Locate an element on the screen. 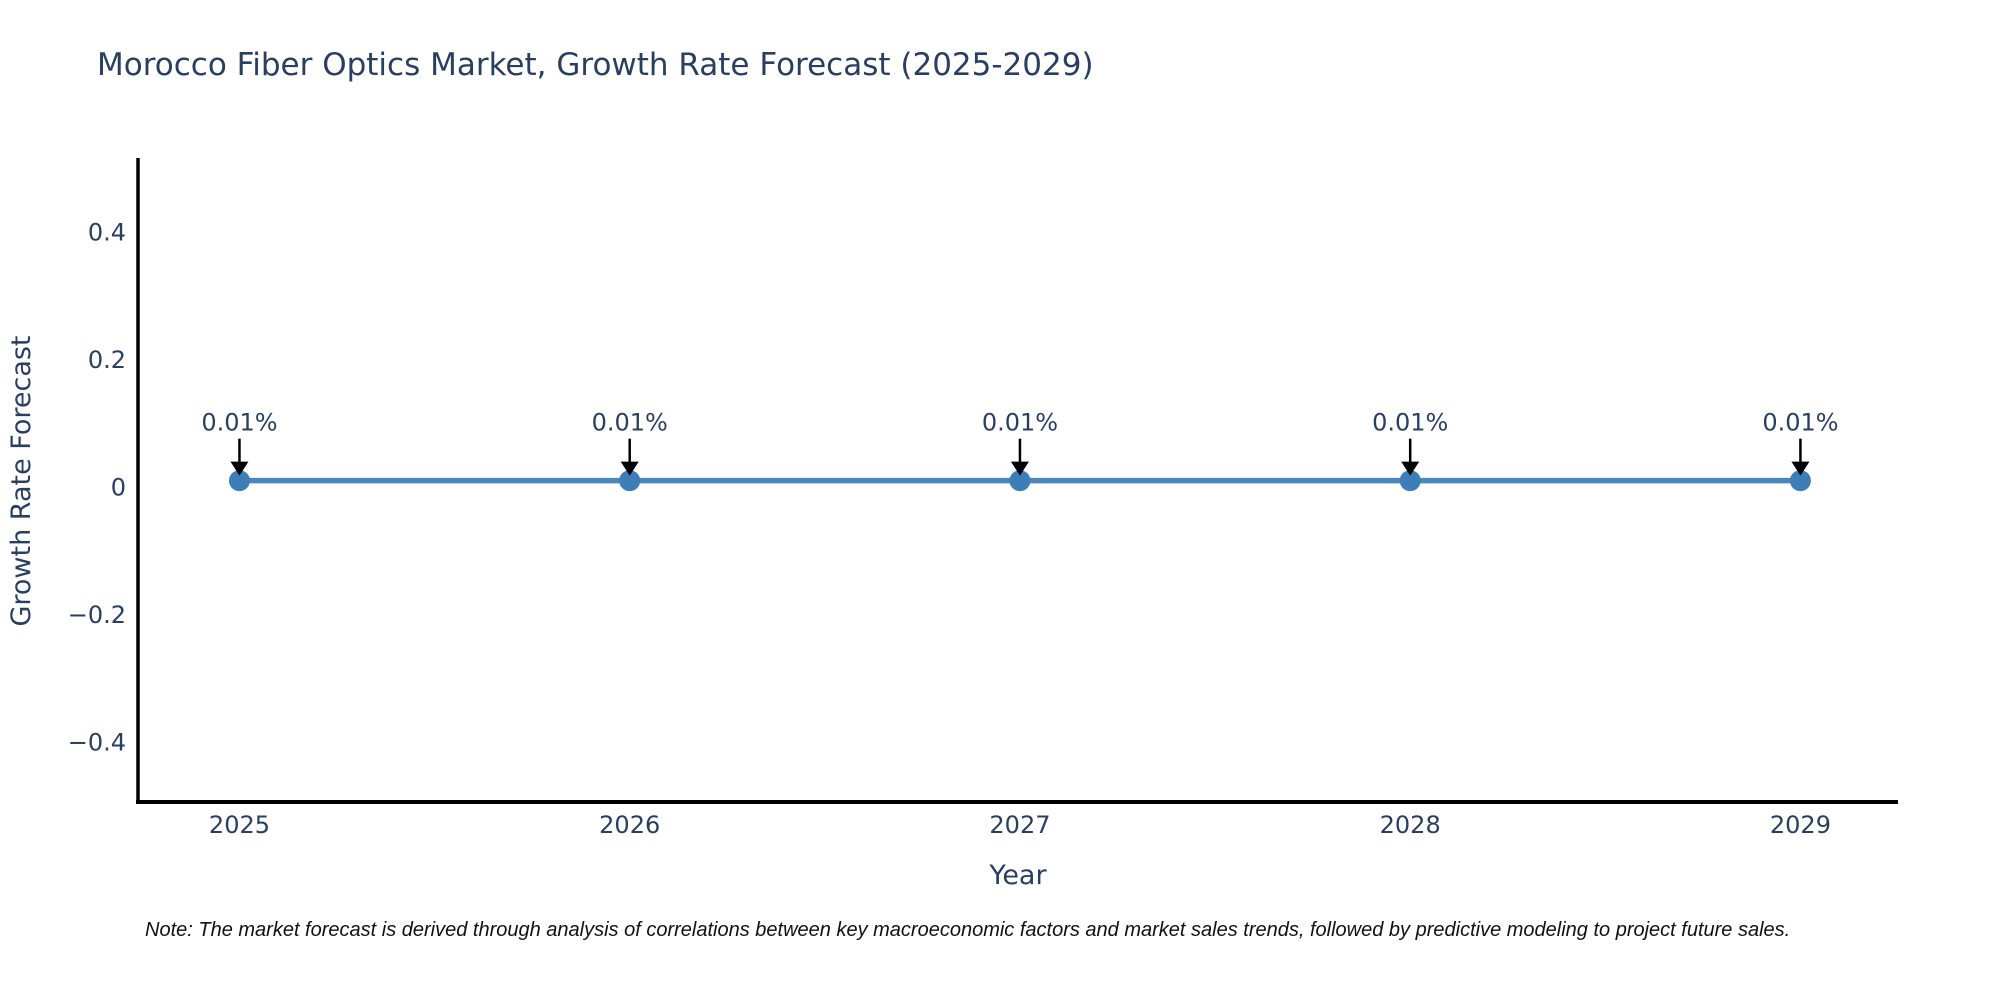 Image resolution: width=2000 pixels, height=1000 pixels. y-axis-title: Growth Rate Forecast is located at coordinates (21, 480).